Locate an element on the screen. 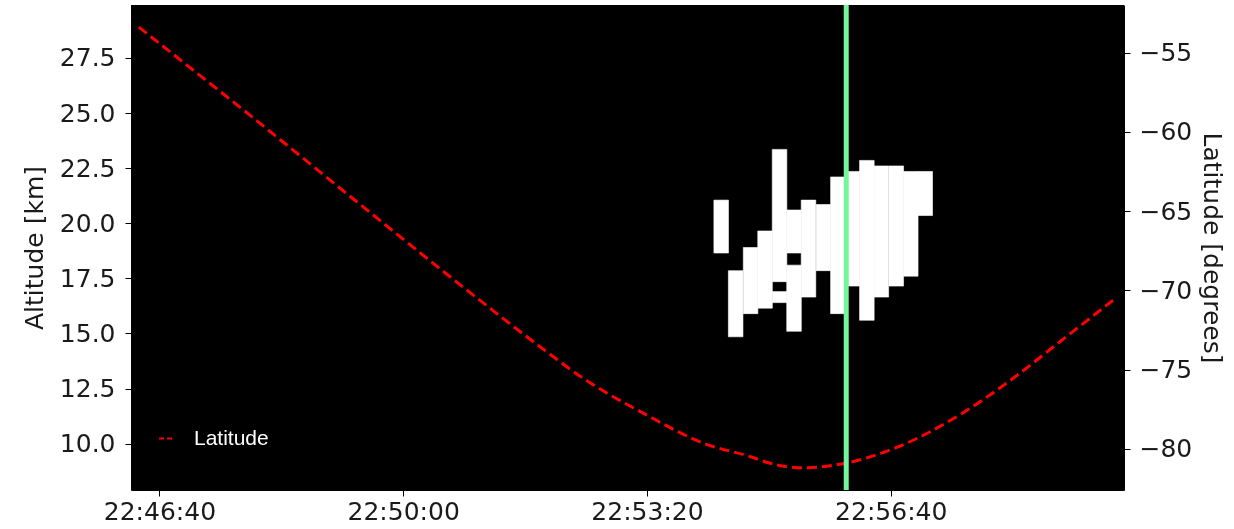  bar is located at coordinates (721, 226).